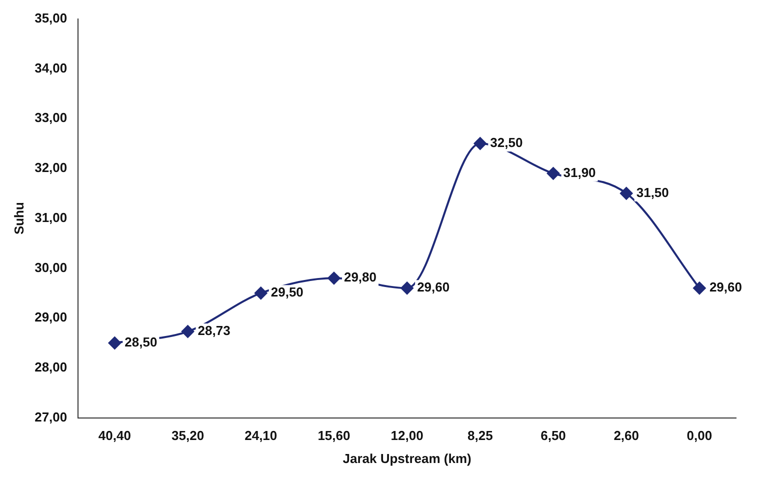  Describe the element at coordinates (18, 218) in the screenshot. I see `y-axis-title: Suhu` at that location.